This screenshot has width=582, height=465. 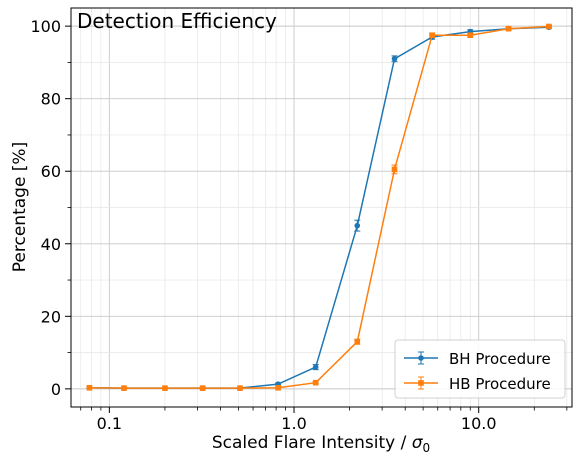 I want to click on y-tick-label: 100, so click(x=45, y=26).